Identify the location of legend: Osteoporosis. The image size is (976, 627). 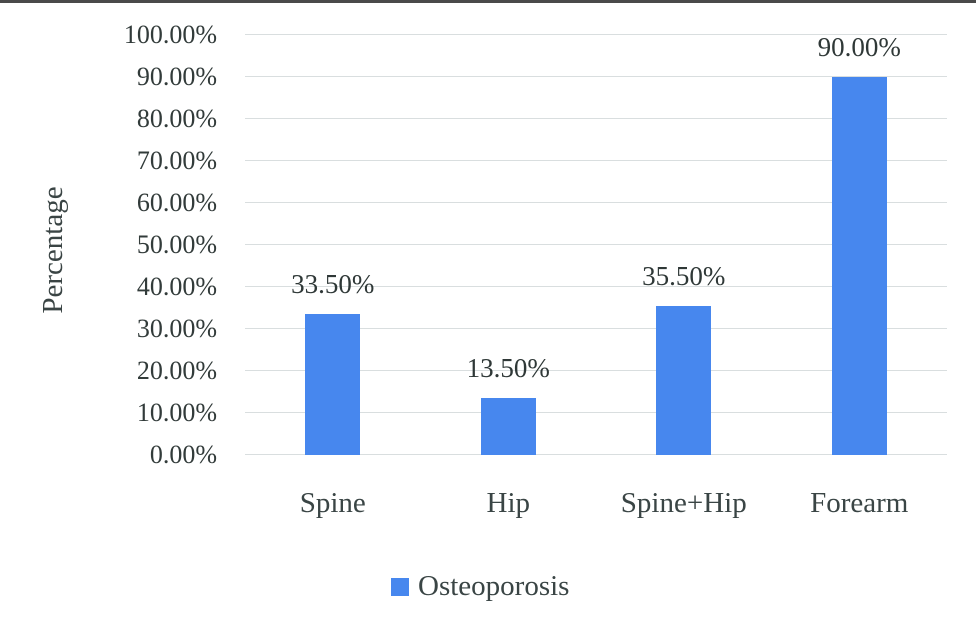
(480, 586).